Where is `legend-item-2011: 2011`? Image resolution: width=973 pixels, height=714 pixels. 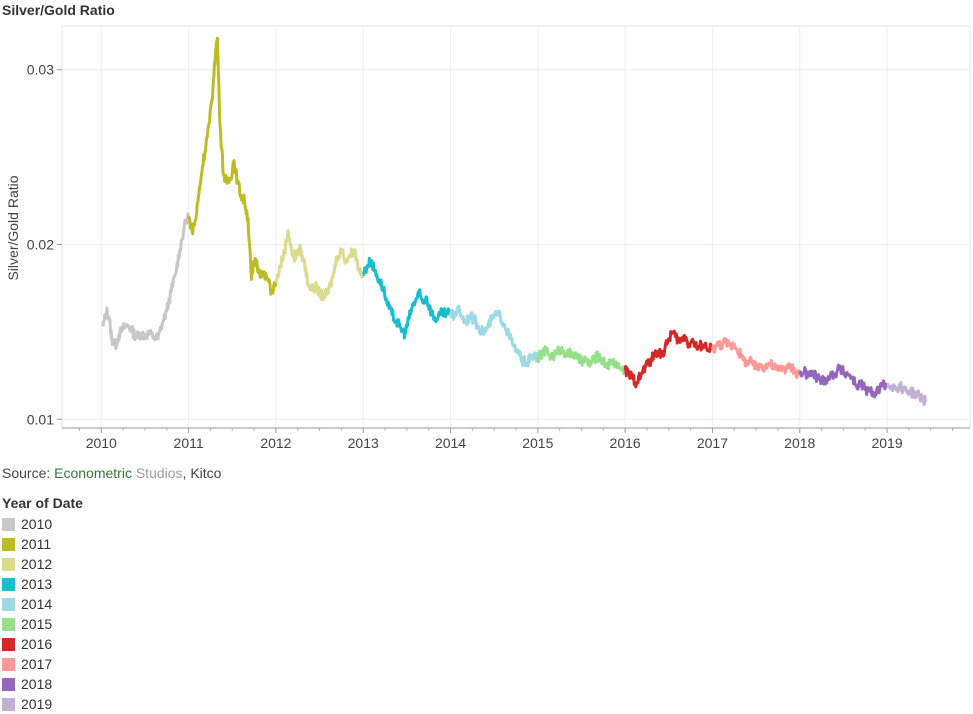 legend-item-2011: 2011 is located at coordinates (42, 544).